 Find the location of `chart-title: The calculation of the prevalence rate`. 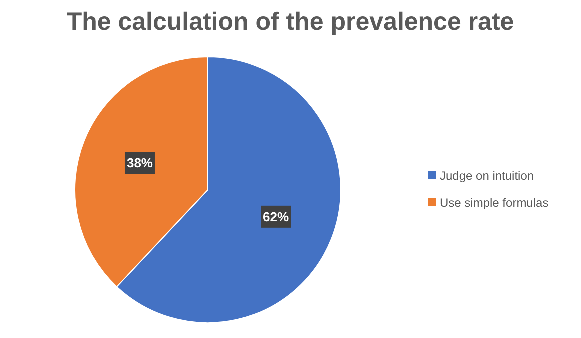

chart-title: The calculation of the prevalence rate is located at coordinates (290, 22).